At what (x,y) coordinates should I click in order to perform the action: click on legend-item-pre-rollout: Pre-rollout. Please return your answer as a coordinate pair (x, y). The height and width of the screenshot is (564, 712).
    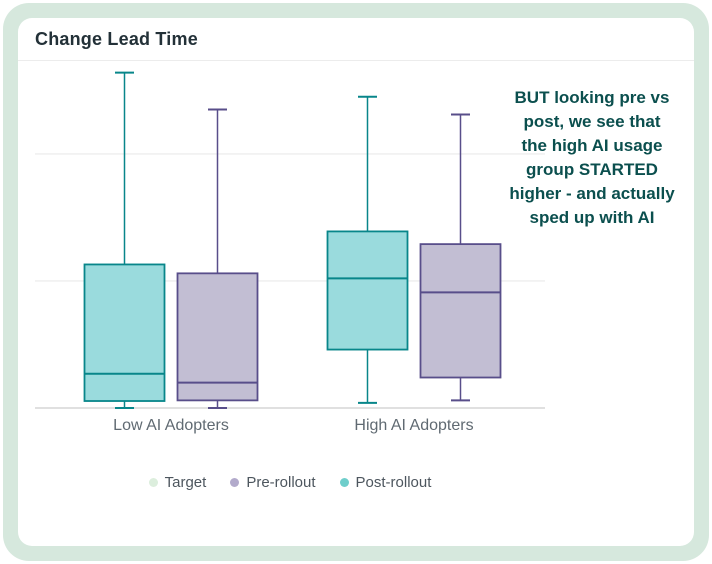
    Looking at the image, I should click on (273, 482).